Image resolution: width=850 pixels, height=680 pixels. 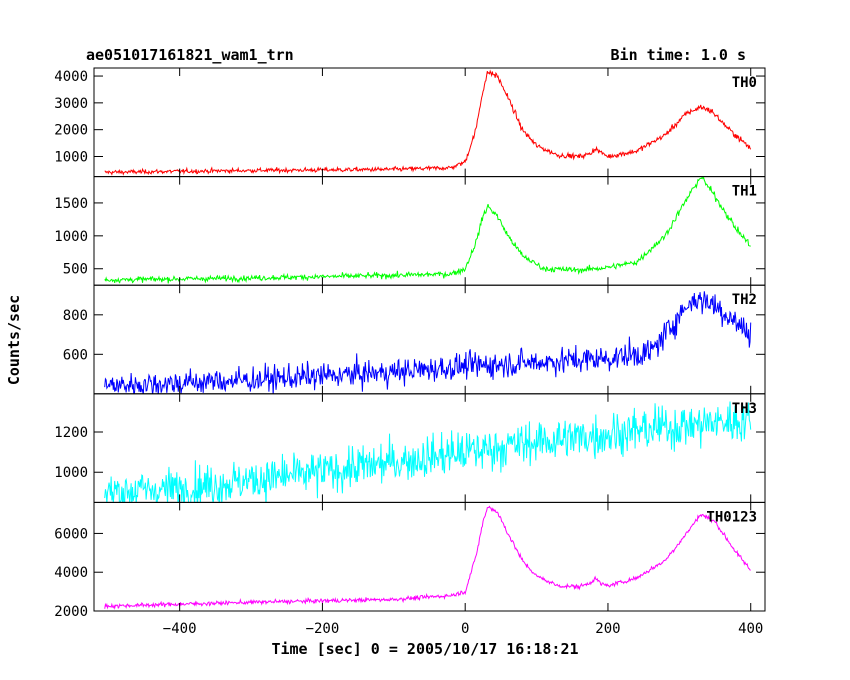 What do you see at coordinates (75, 270) in the screenshot?
I see `y-tick-label: 500` at bounding box center [75, 270].